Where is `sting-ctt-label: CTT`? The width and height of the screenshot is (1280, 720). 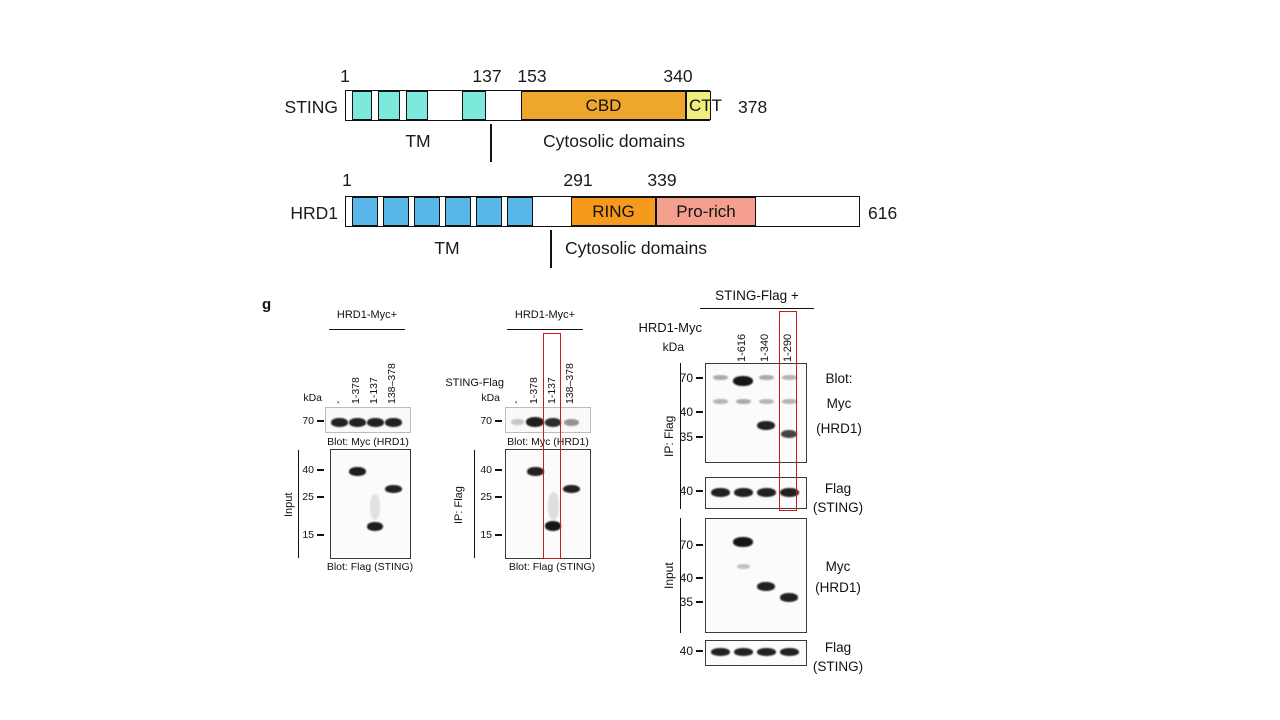 sting-ctt-label: CTT is located at coordinates (706, 105).